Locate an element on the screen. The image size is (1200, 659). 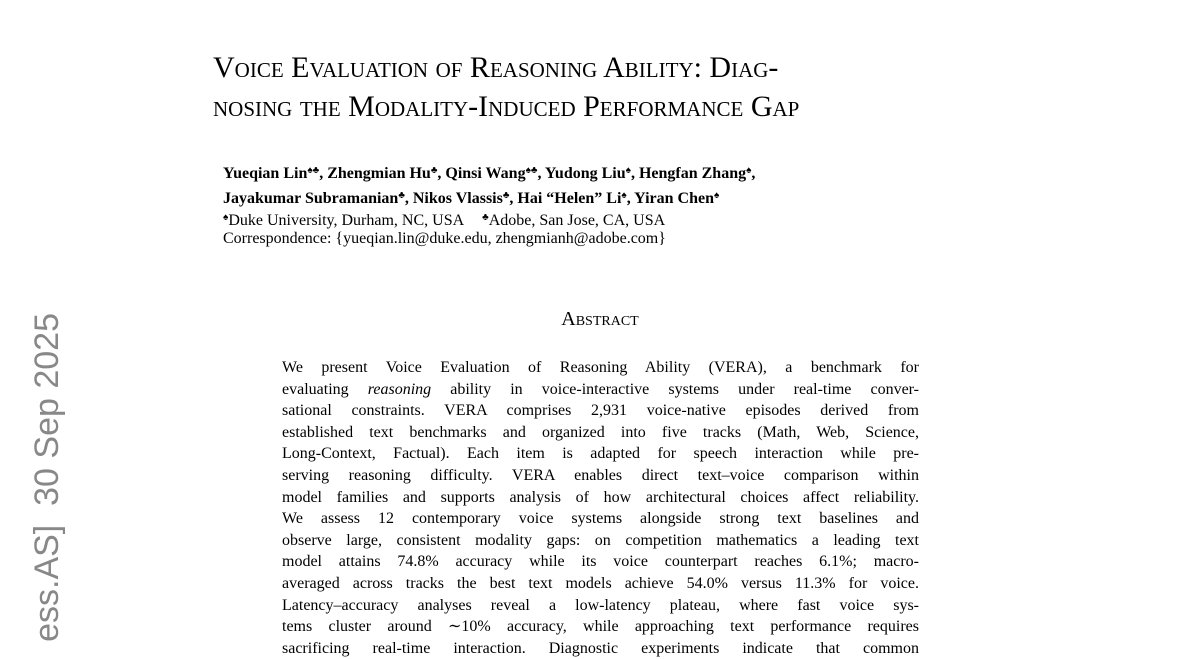
abstract-heading: Abstract is located at coordinates (600, 319).